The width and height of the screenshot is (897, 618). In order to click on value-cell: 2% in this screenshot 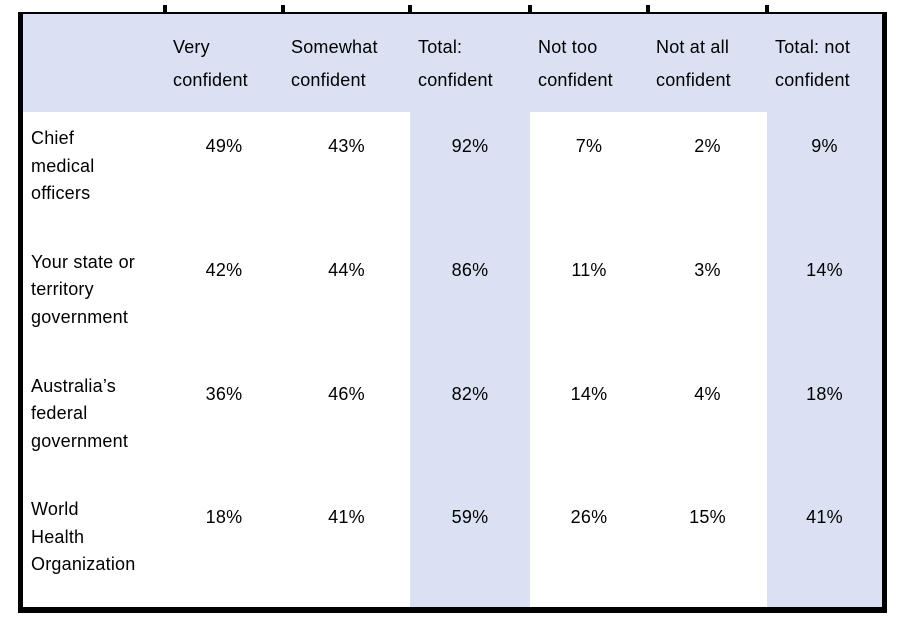, I will do `click(707, 174)`.